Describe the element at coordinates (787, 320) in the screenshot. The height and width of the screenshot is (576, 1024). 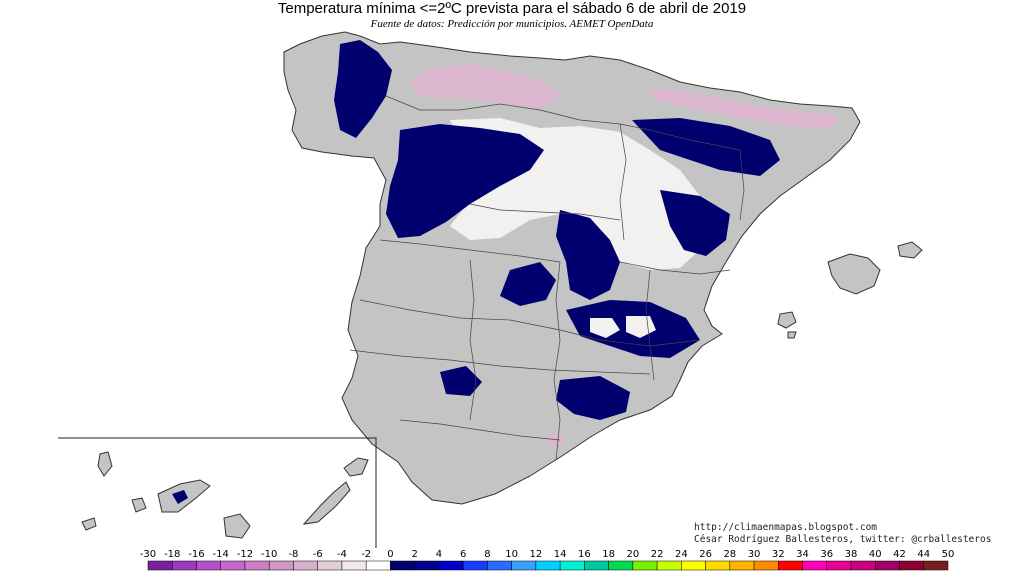
I see `ibiza` at that location.